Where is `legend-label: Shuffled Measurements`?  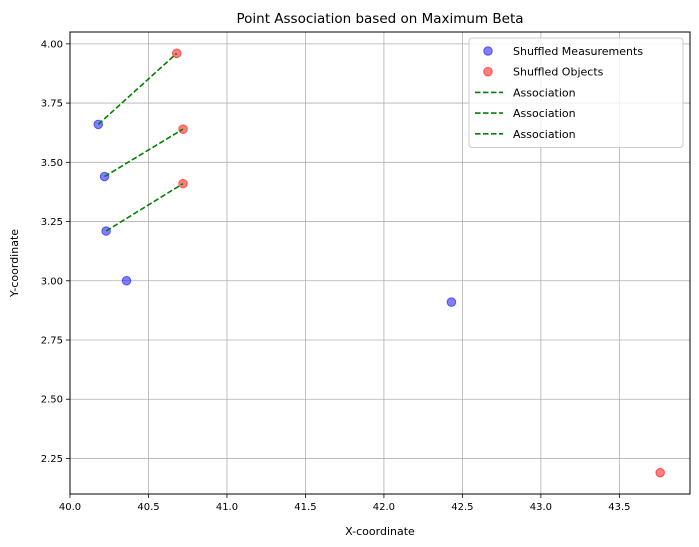
legend-label: Shuffled Measurements is located at coordinates (578, 51).